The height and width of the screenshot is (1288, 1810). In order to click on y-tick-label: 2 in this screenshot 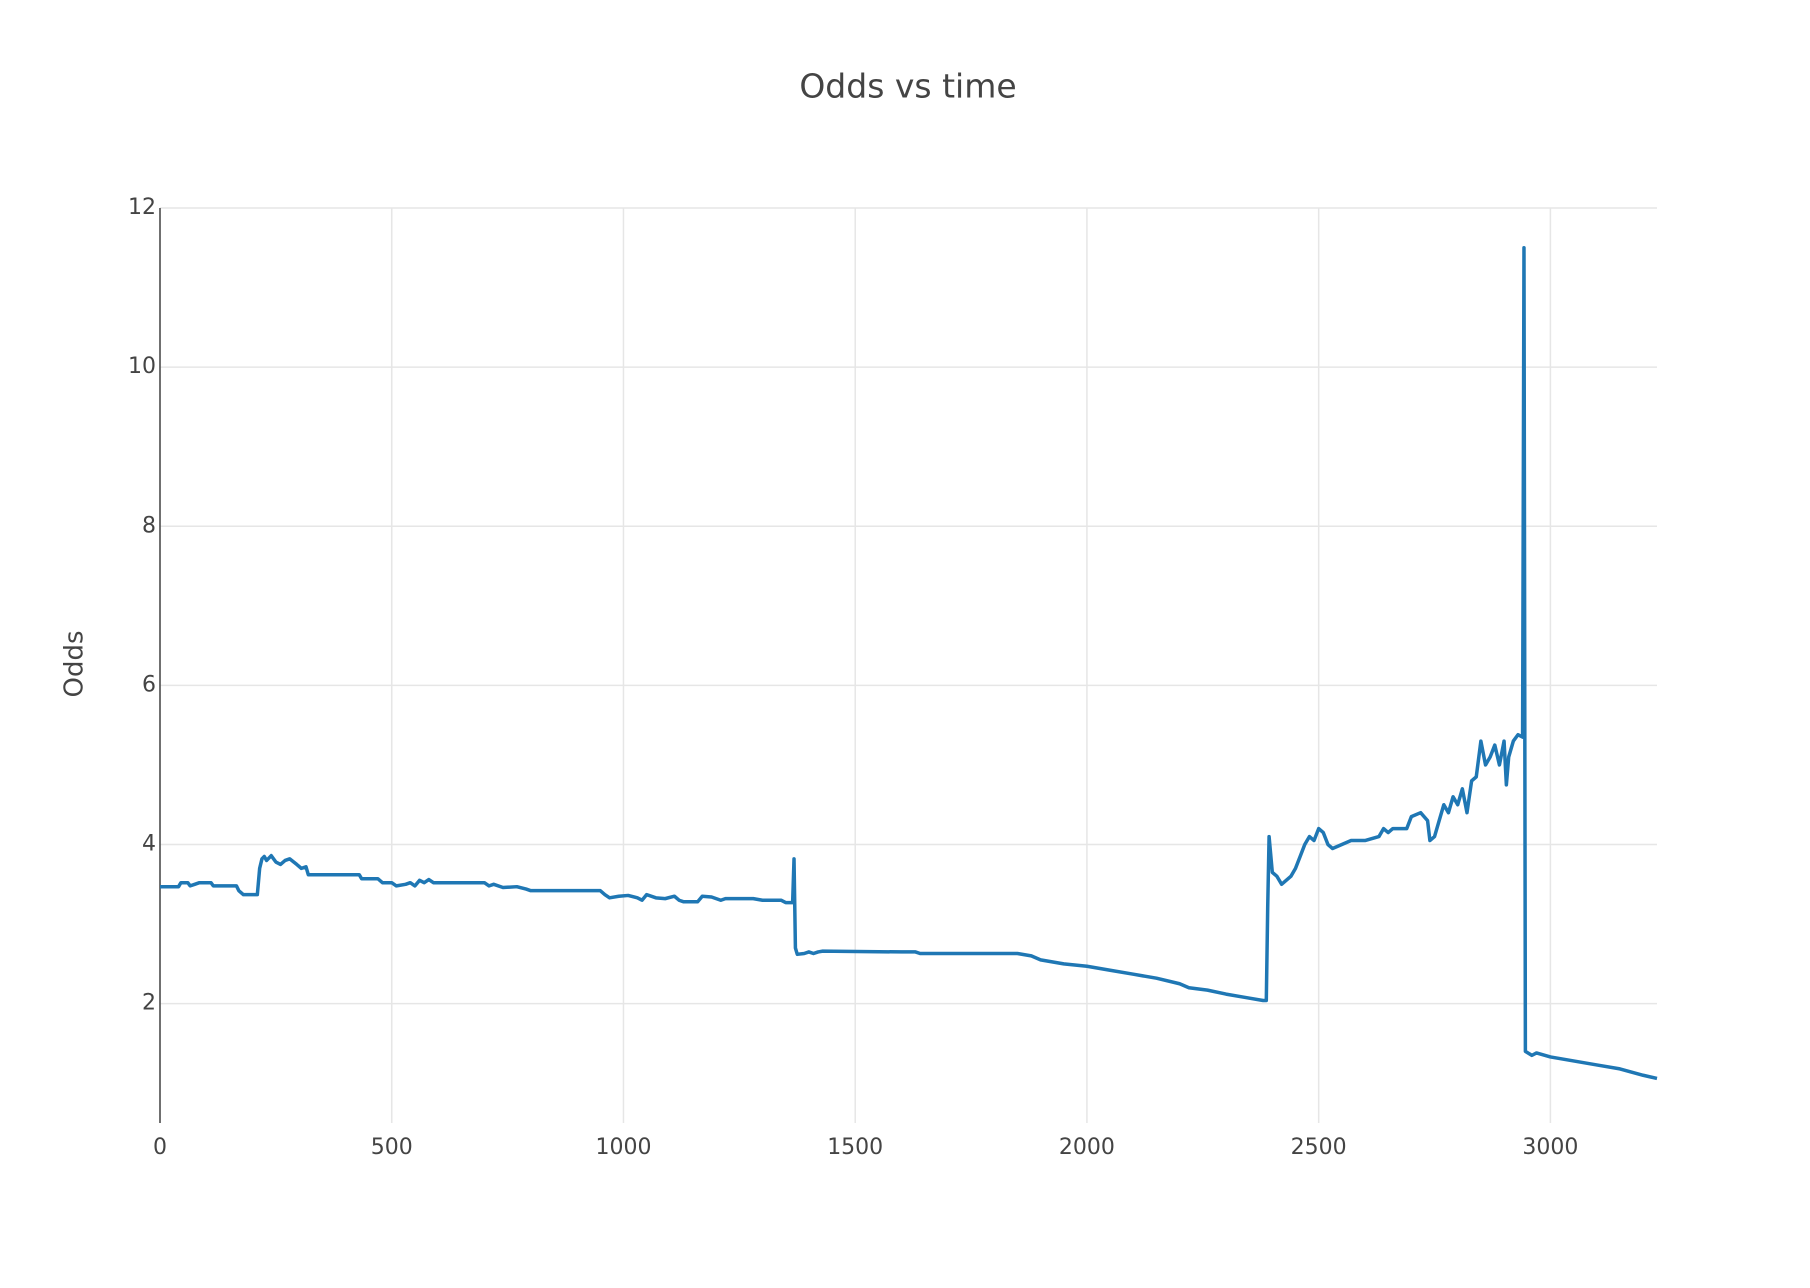, I will do `click(149, 1003)`.